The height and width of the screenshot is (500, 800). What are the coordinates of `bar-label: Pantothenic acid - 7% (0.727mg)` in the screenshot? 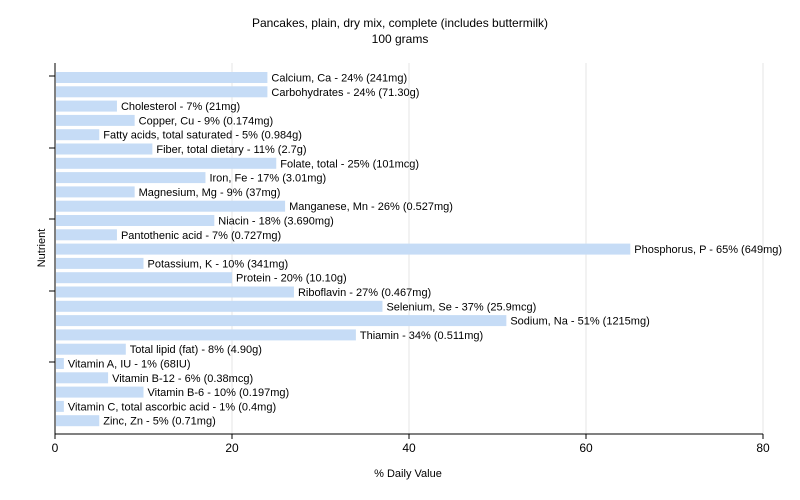 It's located at (201, 236).